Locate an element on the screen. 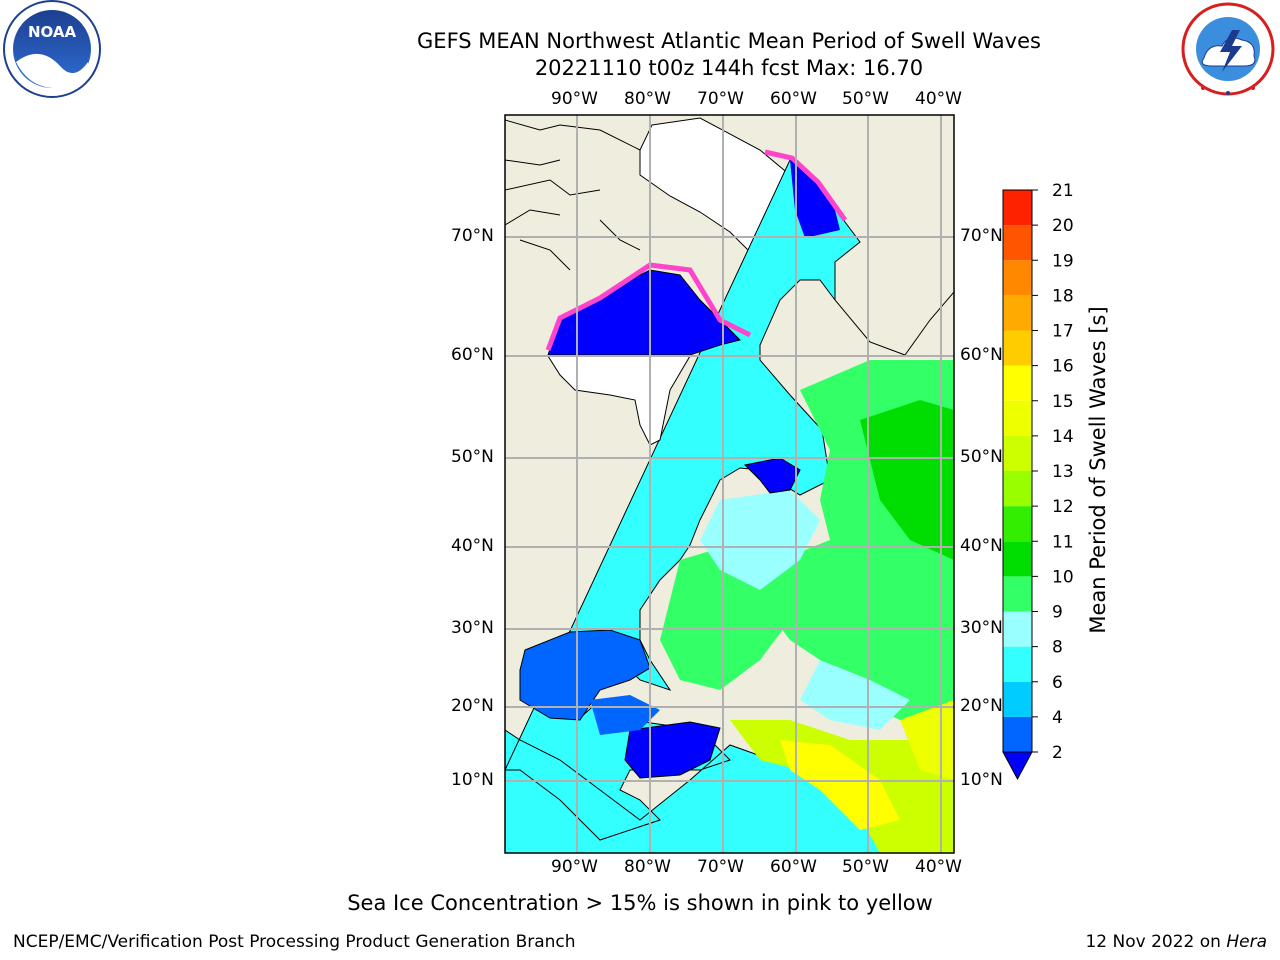 This screenshot has width=1280, height=960. water-caribbean-deep is located at coordinates (672, 750).